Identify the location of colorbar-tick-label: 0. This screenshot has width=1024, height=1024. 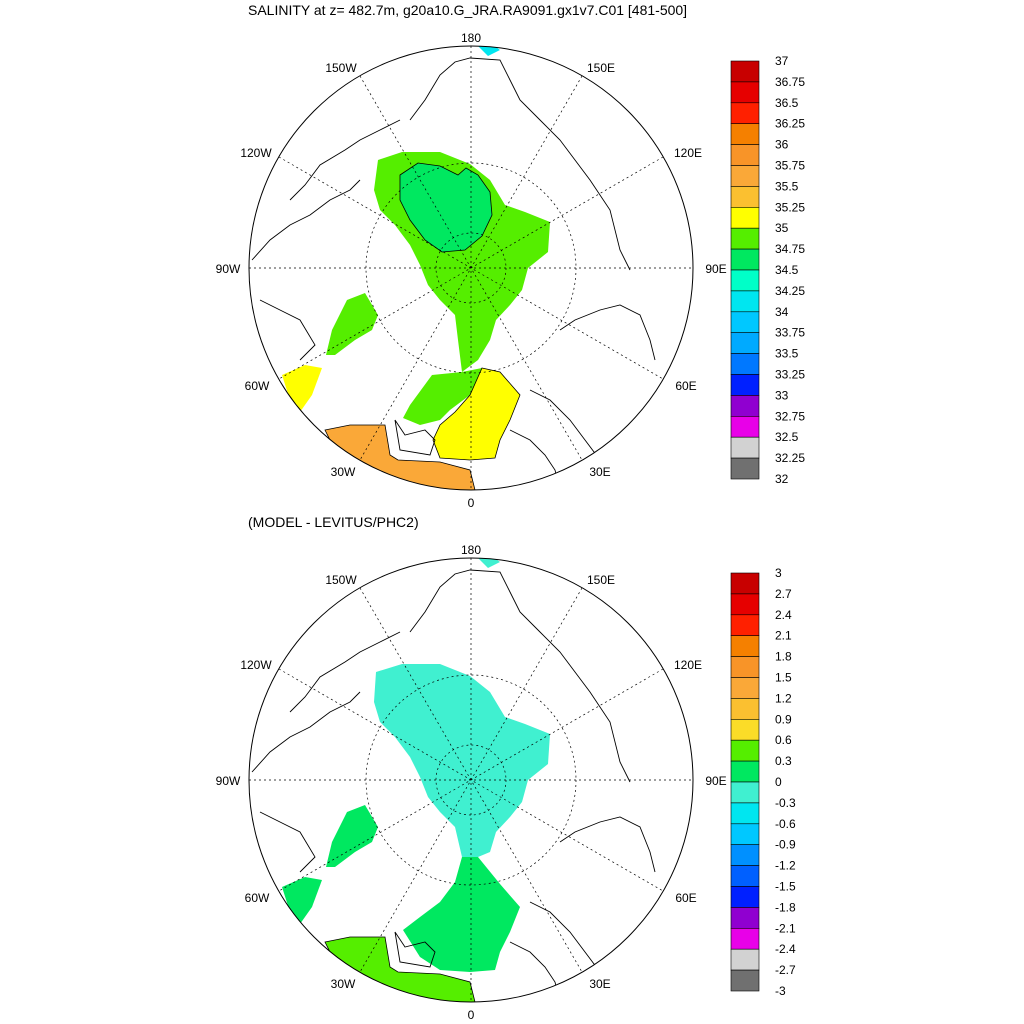
(778, 782).